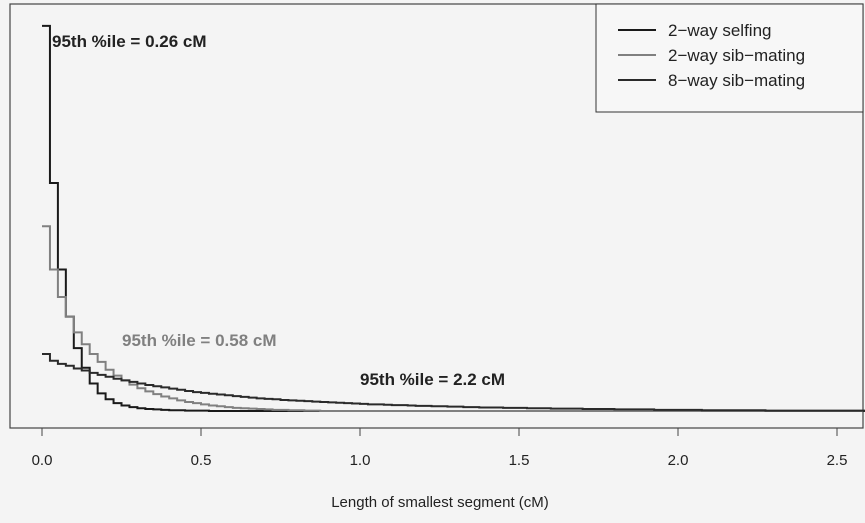 Image resolution: width=865 pixels, height=523 pixels. What do you see at coordinates (199, 340) in the screenshot?
I see `annotation-2: 95th %ile = 0.58 cM` at bounding box center [199, 340].